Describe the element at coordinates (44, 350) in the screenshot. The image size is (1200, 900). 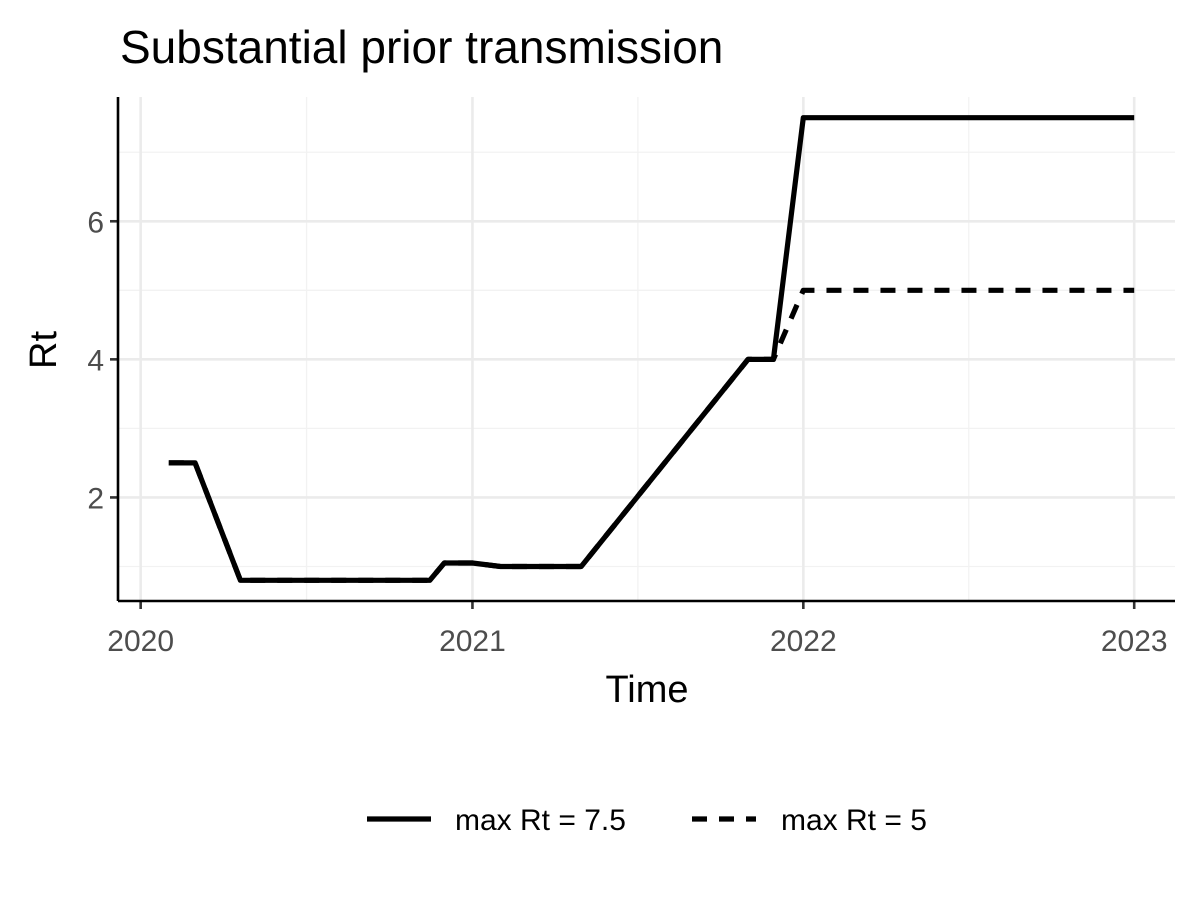
I see `y-axis-title: Rt` at that location.